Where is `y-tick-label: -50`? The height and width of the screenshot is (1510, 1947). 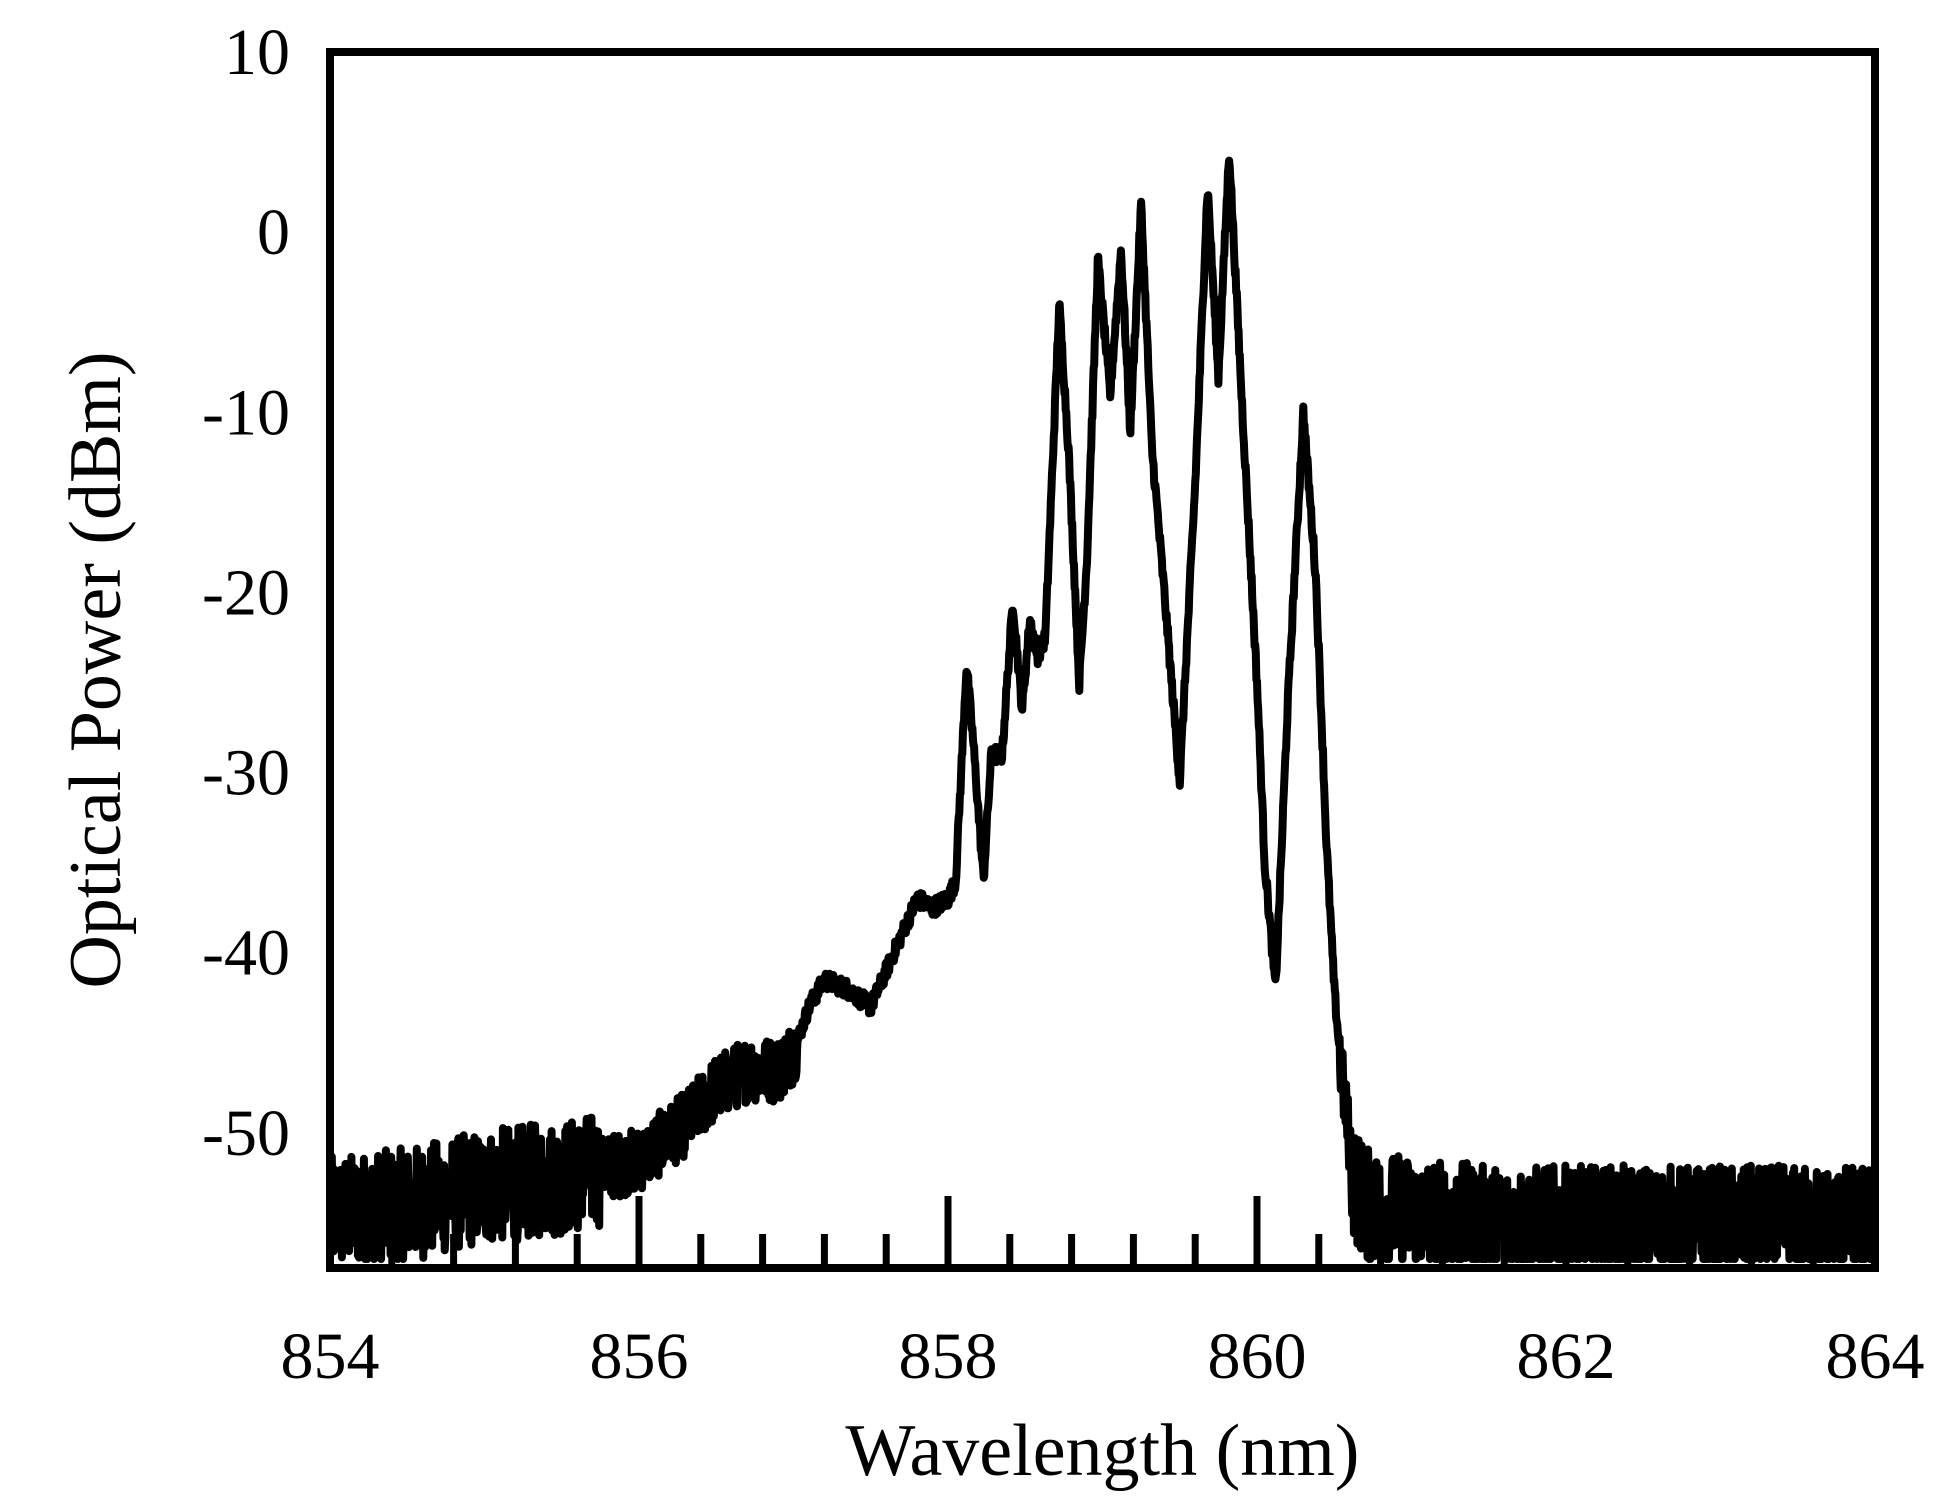 y-tick-label: -50 is located at coordinates (246, 1133).